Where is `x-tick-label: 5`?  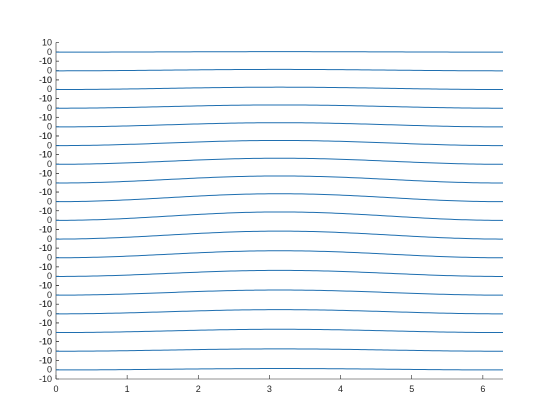 x-tick-label: 5 is located at coordinates (411, 389).